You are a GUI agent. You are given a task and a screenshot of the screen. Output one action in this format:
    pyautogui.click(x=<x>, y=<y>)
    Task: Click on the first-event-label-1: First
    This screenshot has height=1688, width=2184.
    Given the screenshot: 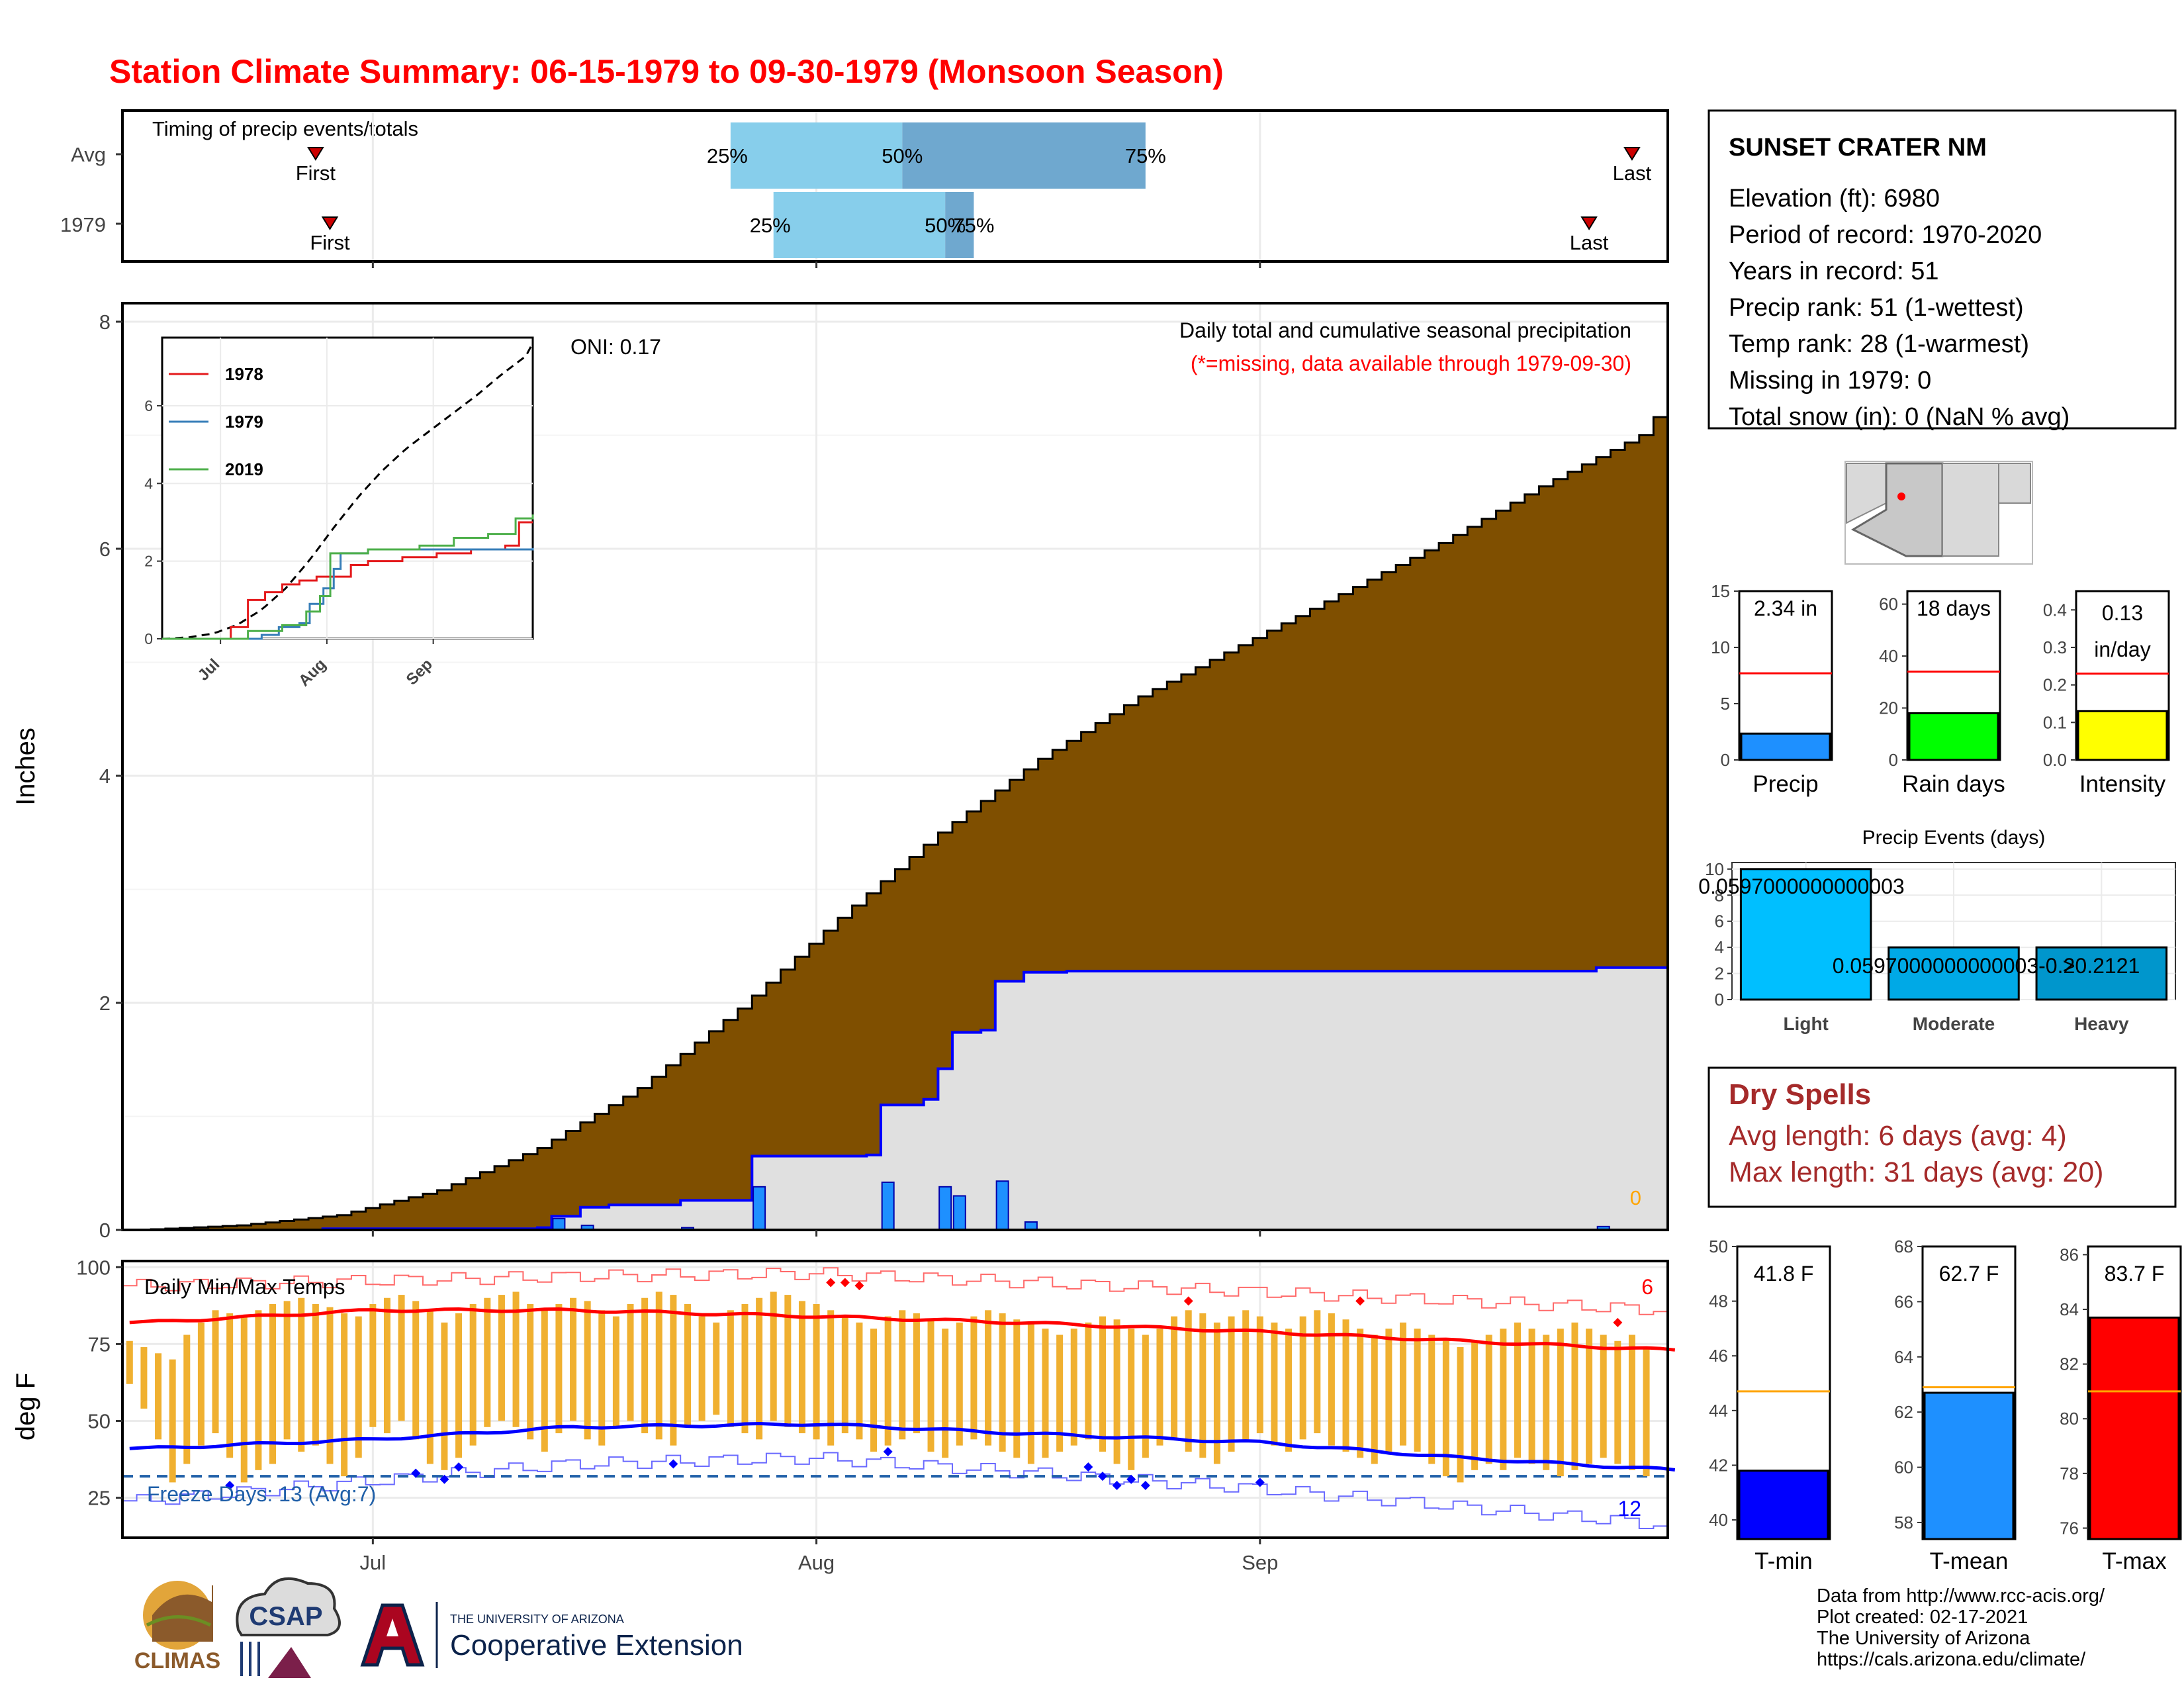 What is the action you would take?
    pyautogui.click(x=330, y=242)
    